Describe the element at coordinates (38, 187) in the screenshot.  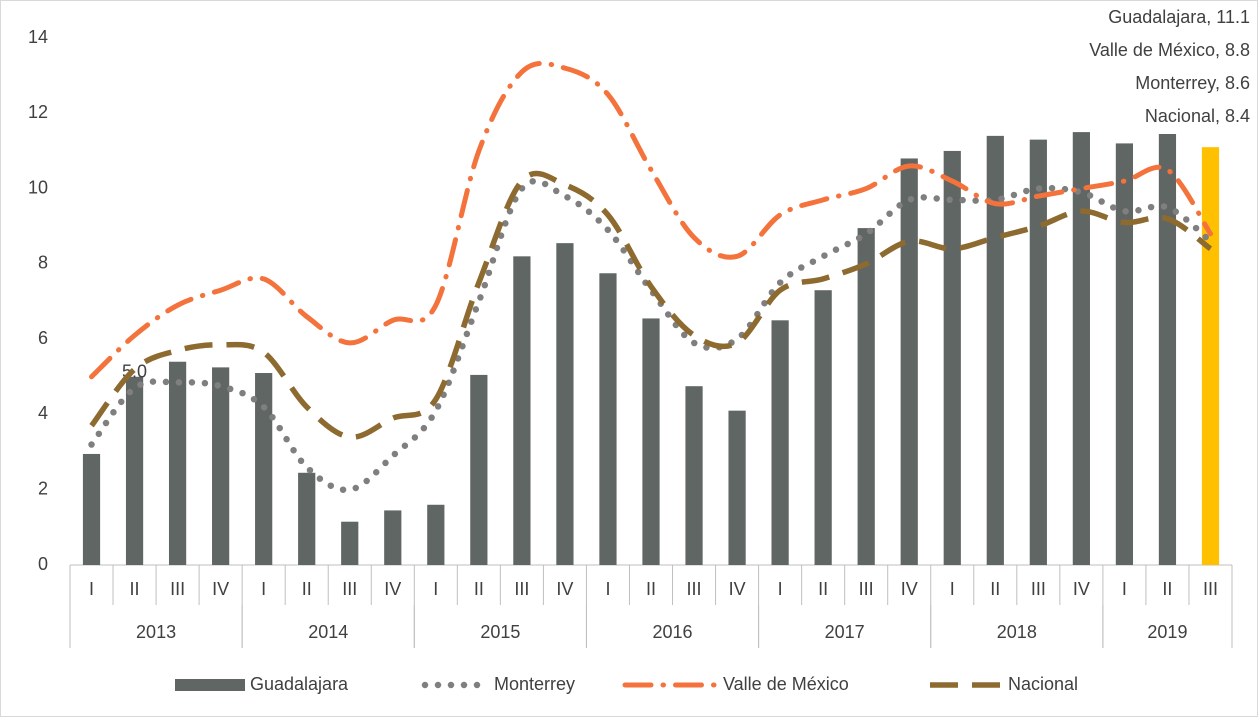
I see `y-tick-label: 10` at that location.